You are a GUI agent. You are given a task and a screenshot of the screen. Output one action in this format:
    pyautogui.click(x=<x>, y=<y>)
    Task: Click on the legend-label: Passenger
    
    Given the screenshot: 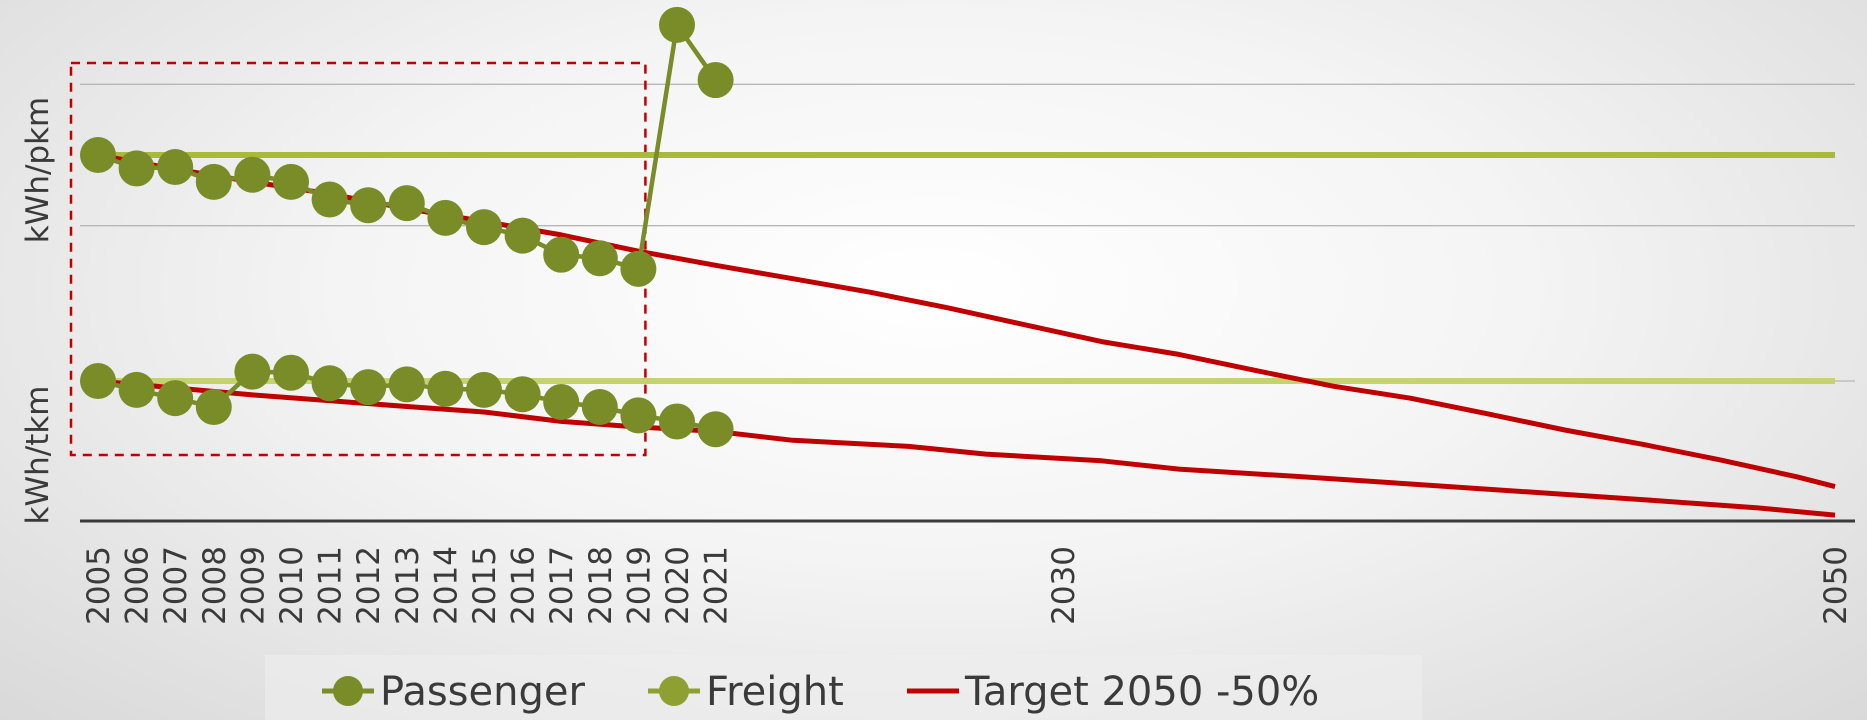 What is the action you would take?
    pyautogui.click(x=482, y=692)
    